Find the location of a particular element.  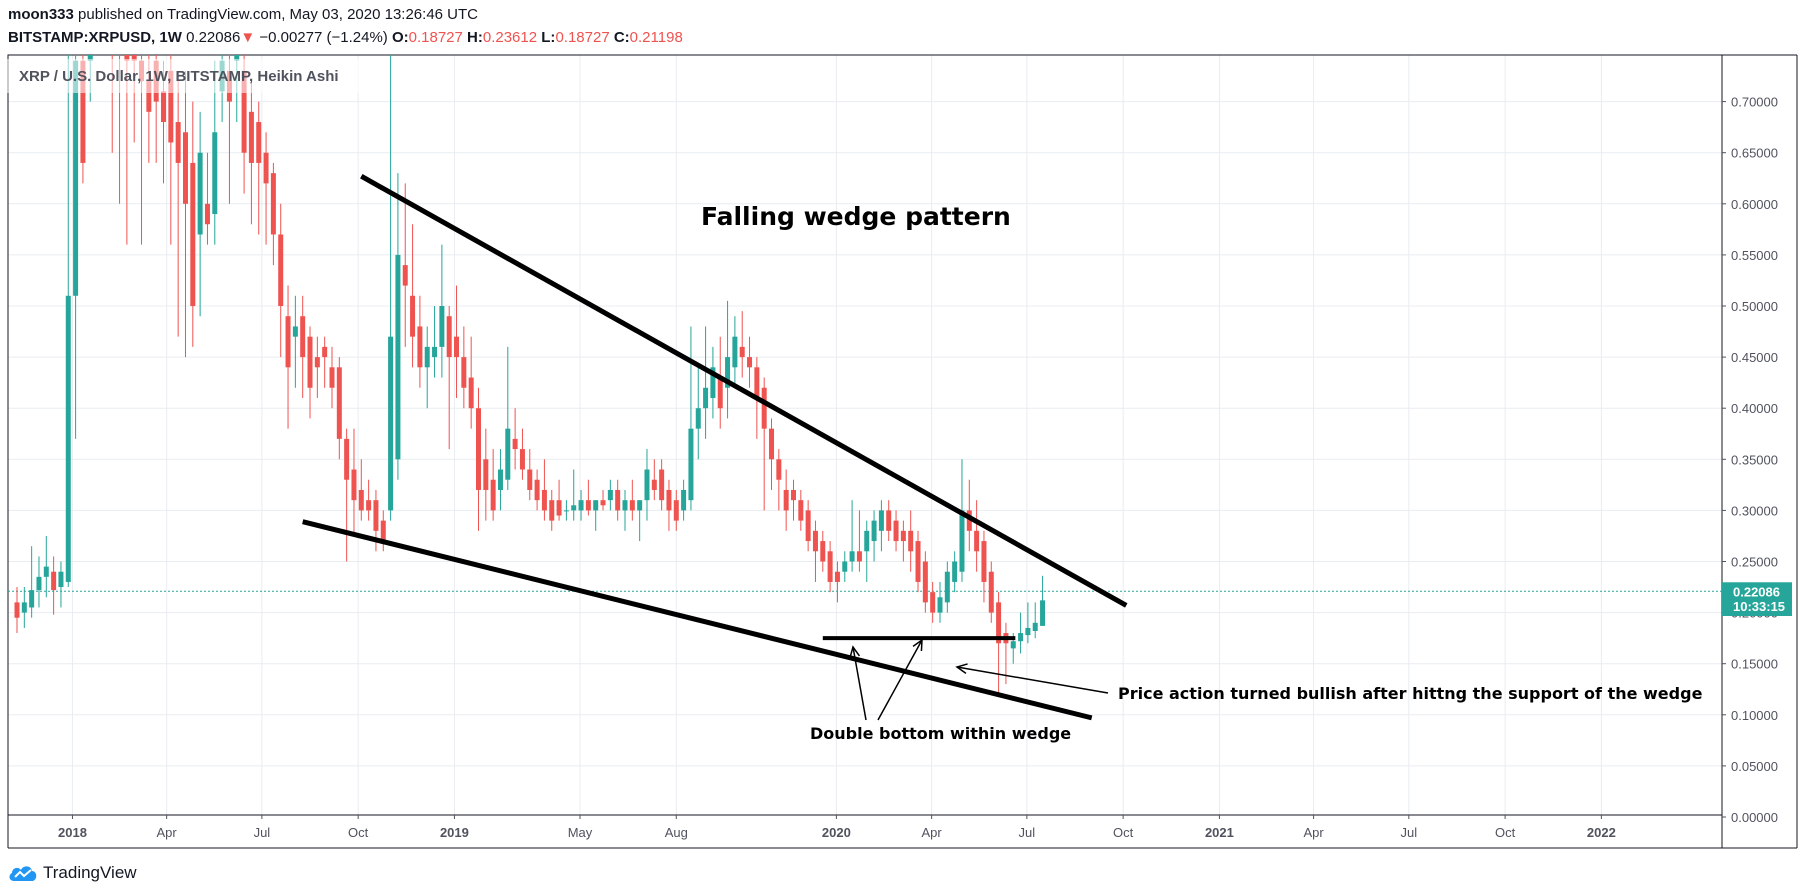

wedge-title-annotation: Falling wedge pattern is located at coordinates (856, 216).